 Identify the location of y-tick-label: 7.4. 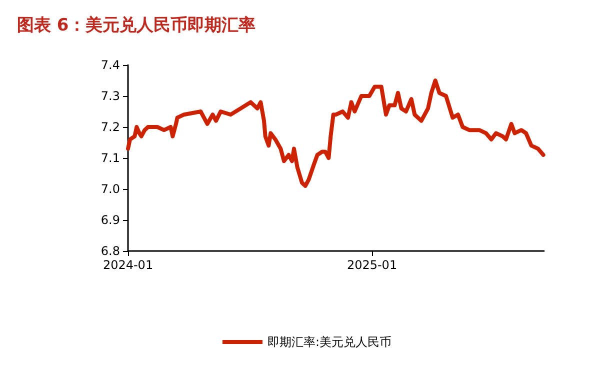
(110, 65).